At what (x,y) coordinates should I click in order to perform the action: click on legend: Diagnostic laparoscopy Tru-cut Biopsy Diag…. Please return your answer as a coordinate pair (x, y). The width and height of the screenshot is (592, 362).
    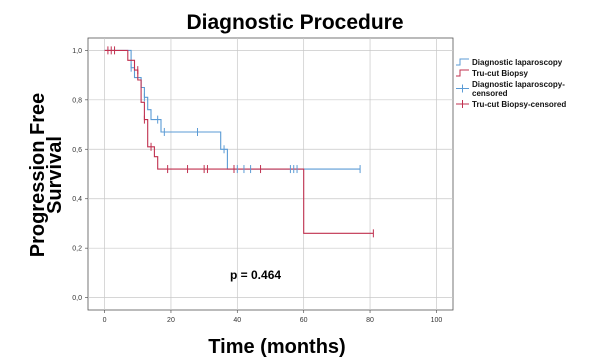
    Looking at the image, I should click on (511, 83).